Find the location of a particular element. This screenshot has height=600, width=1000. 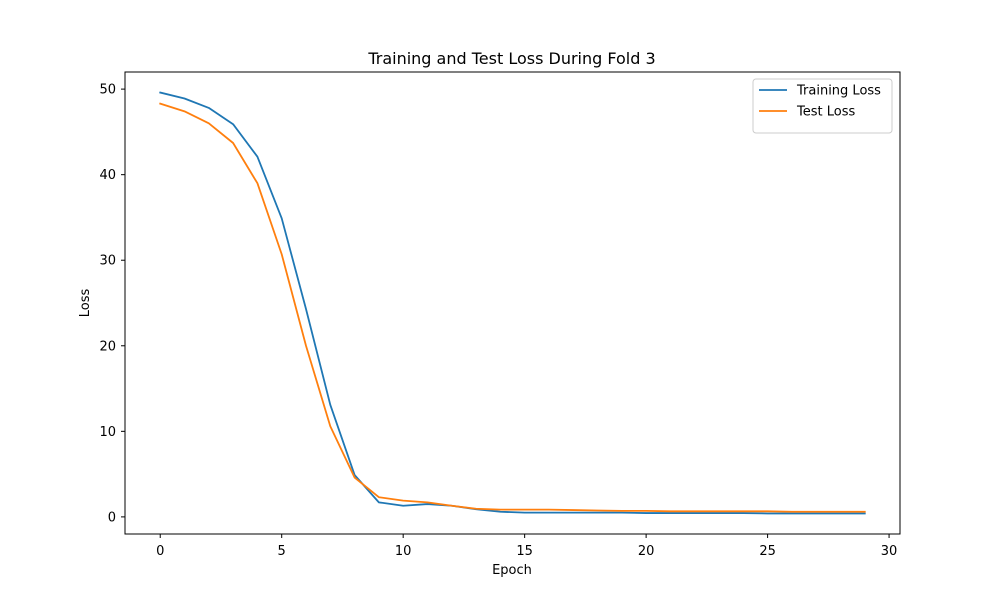

legend-box is located at coordinates (822, 106).